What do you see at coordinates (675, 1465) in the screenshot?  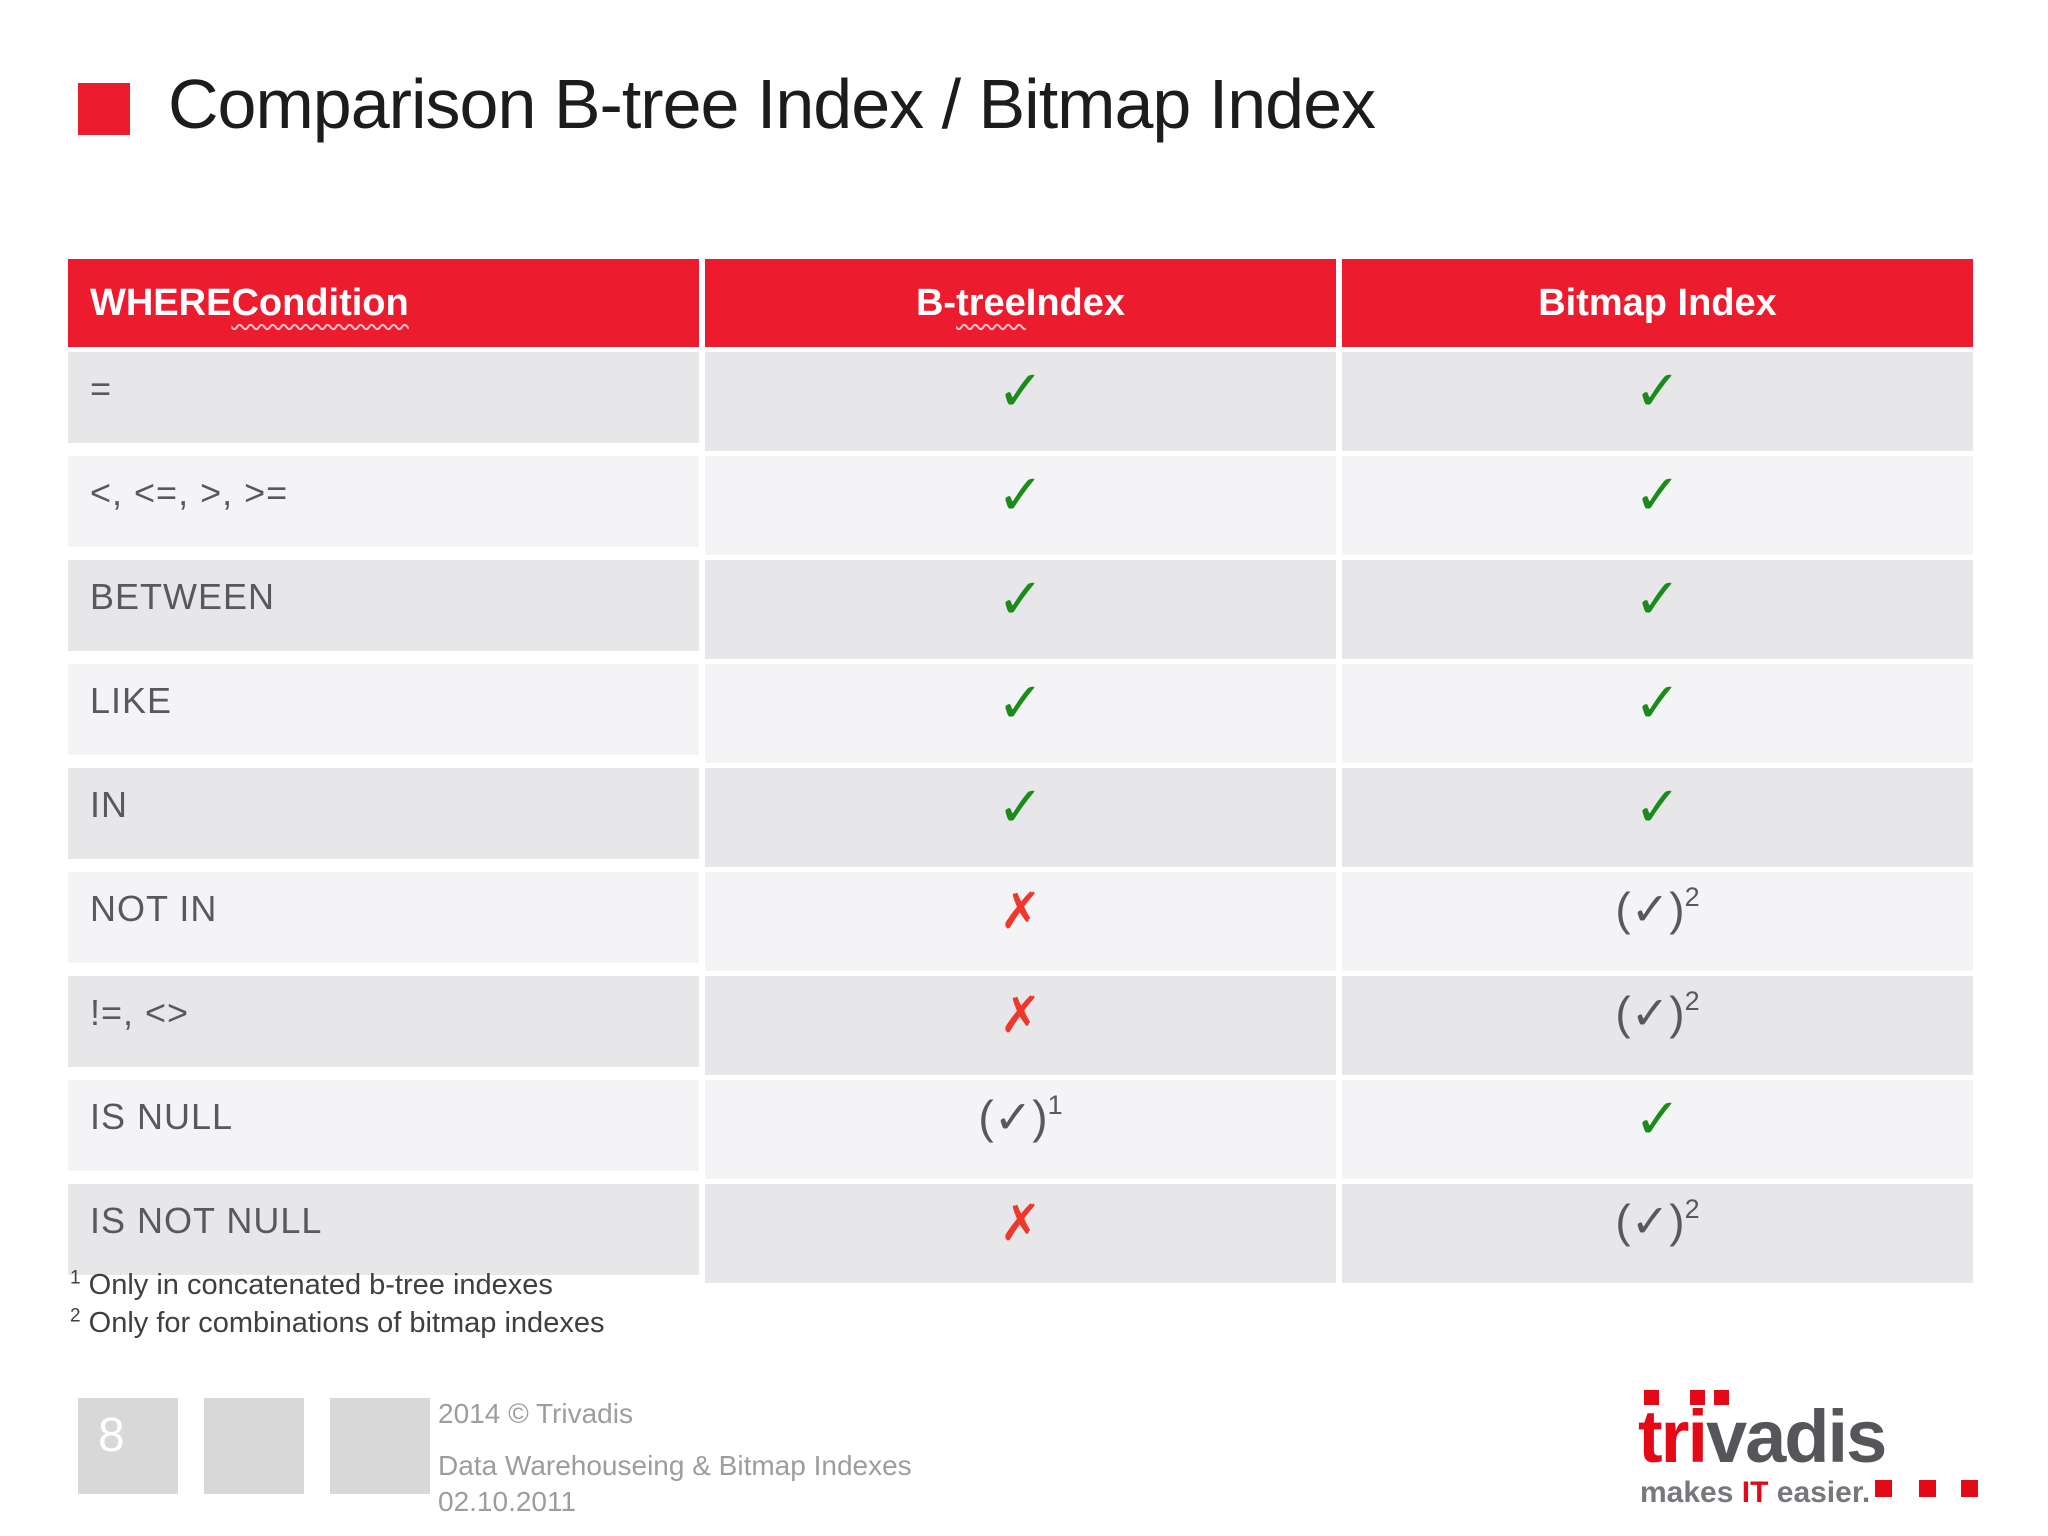 I see `footer-subject: Data Warehouseing & Bitmap Indexes` at bounding box center [675, 1465].